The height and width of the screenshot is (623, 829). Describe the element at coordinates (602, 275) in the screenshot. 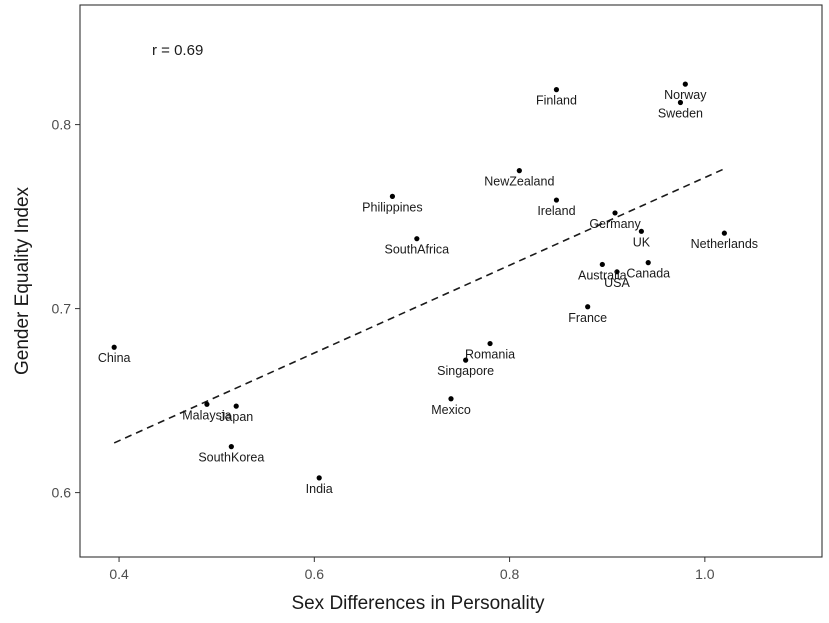

I see `point-label: Australia` at that location.